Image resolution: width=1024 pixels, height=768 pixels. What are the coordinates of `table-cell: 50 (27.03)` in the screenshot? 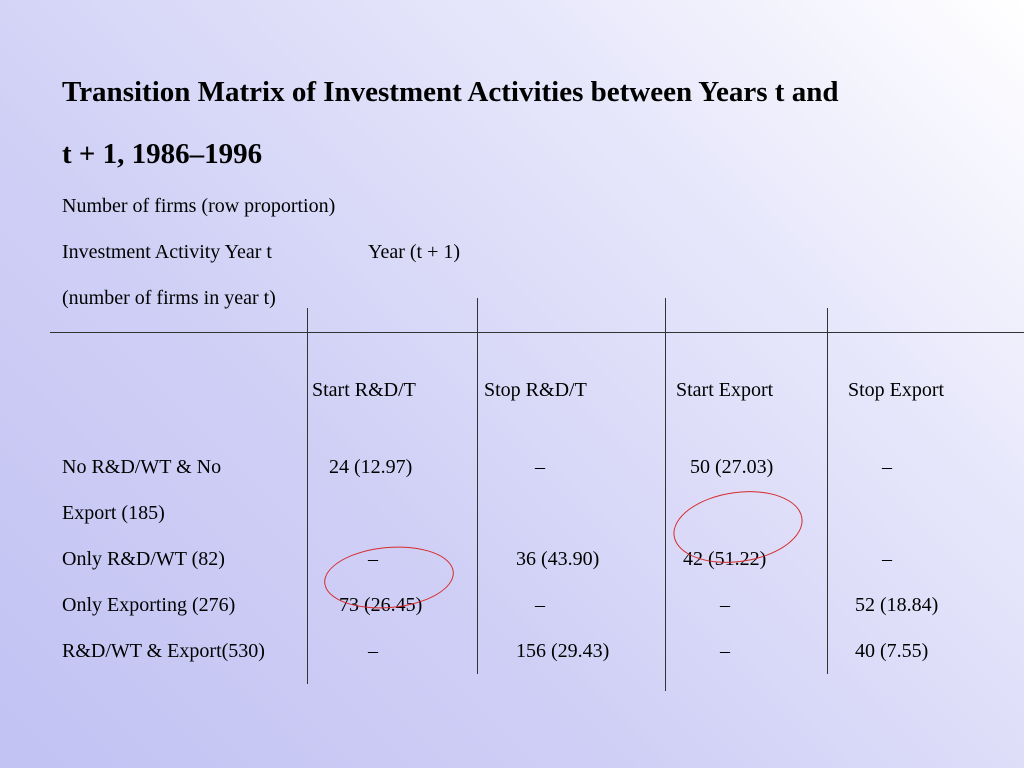 It's located at (732, 467).